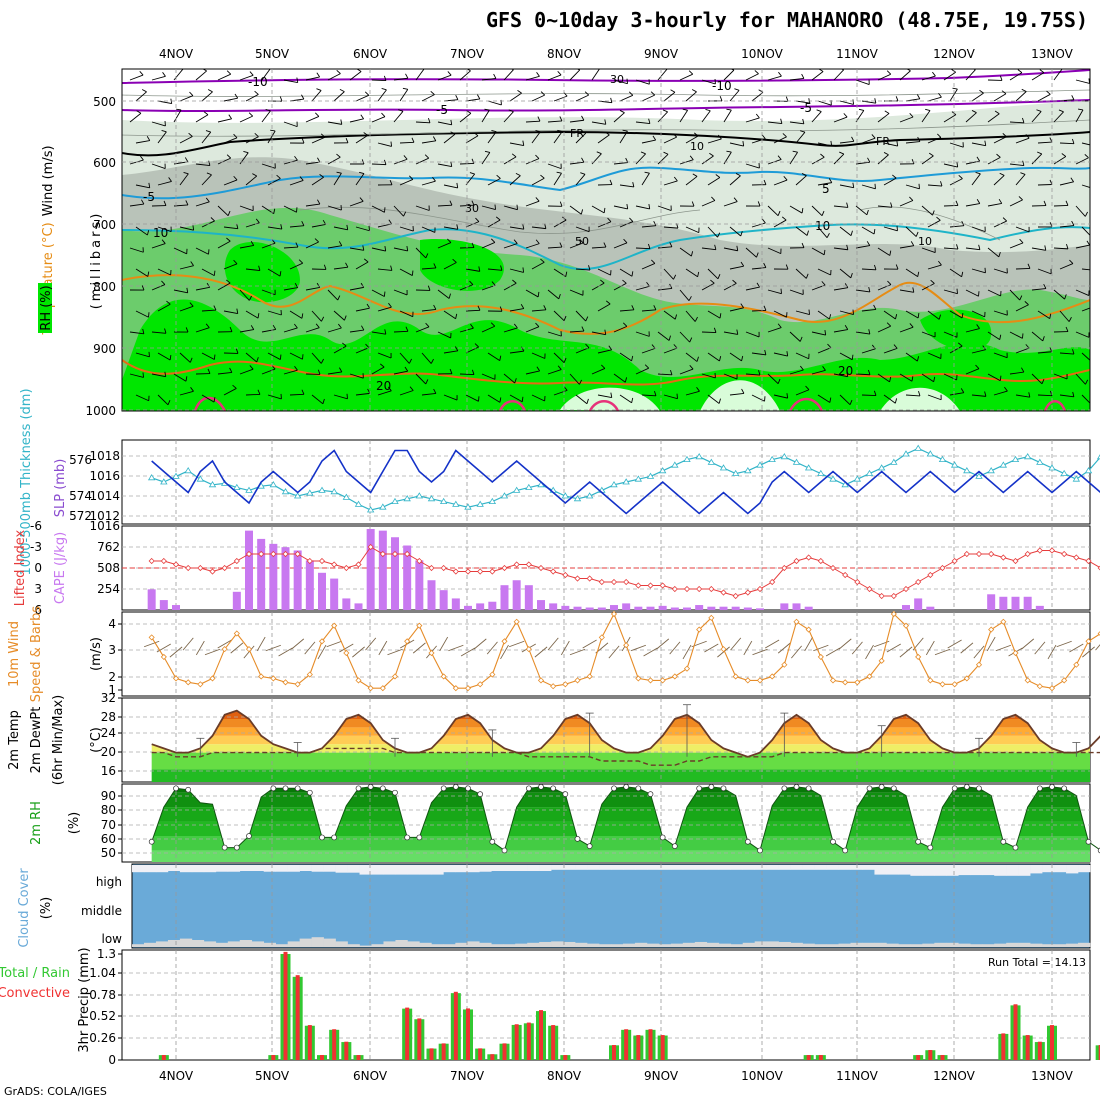 The height and width of the screenshot is (1100, 1100). I want to click on contour-label-20-b: 20, so click(845, 371).